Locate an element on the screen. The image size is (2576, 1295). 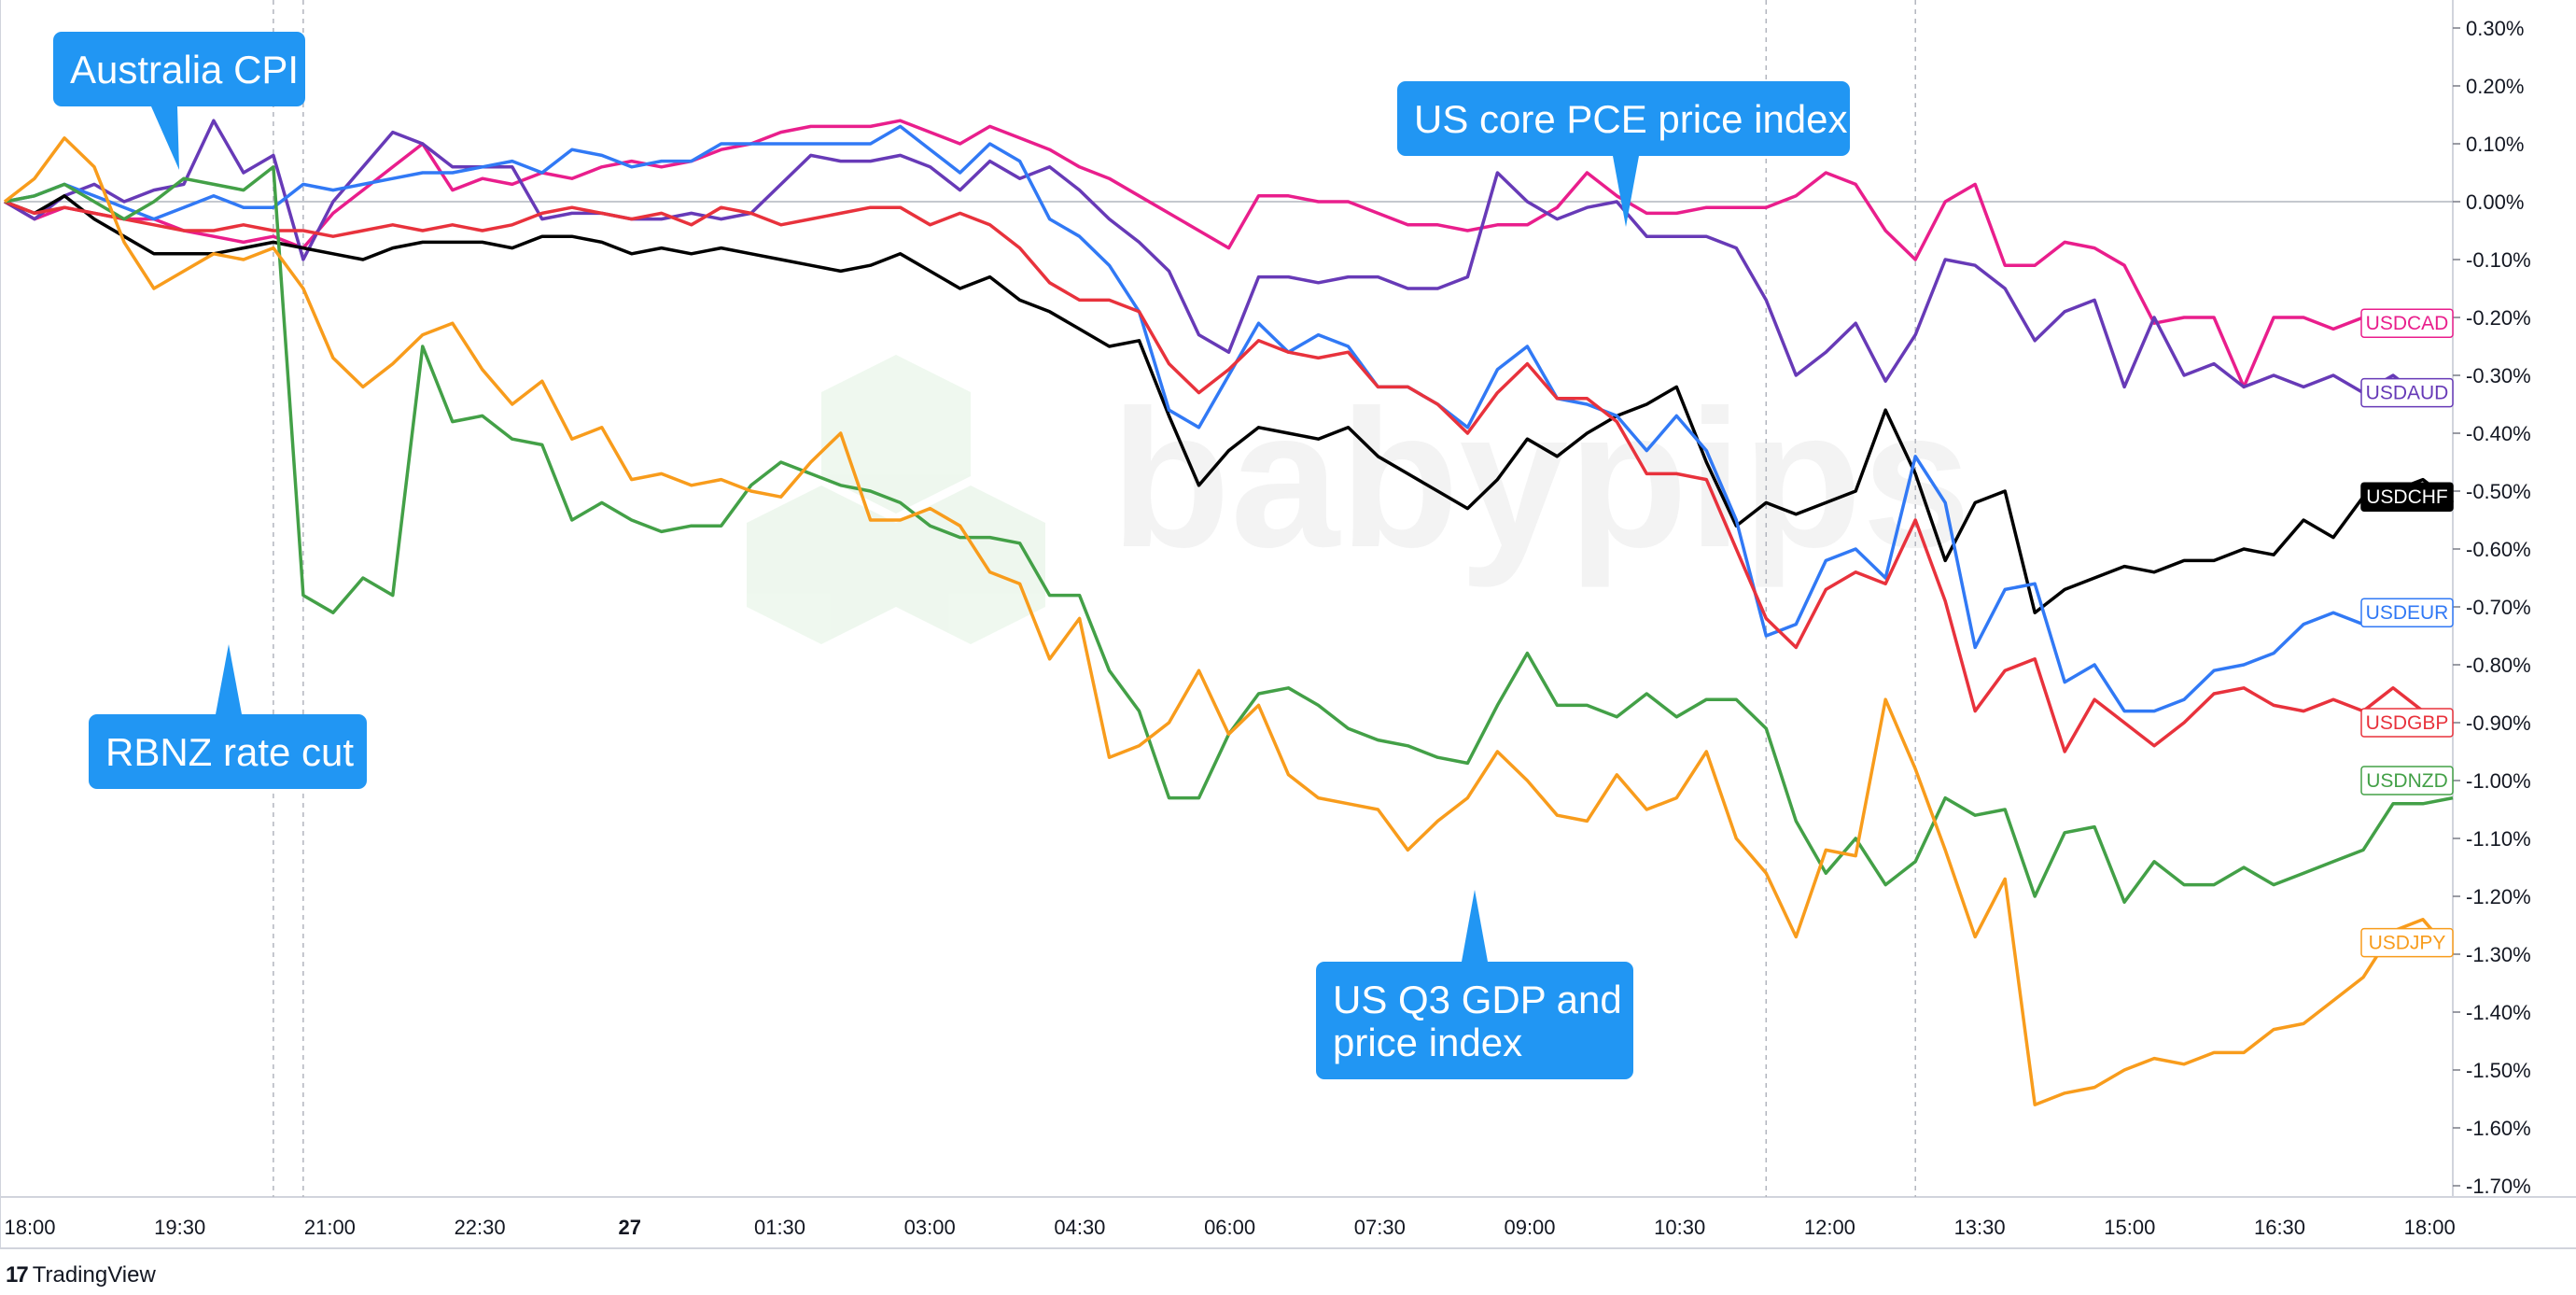
watermark-text: babypips is located at coordinates (1541, 478).